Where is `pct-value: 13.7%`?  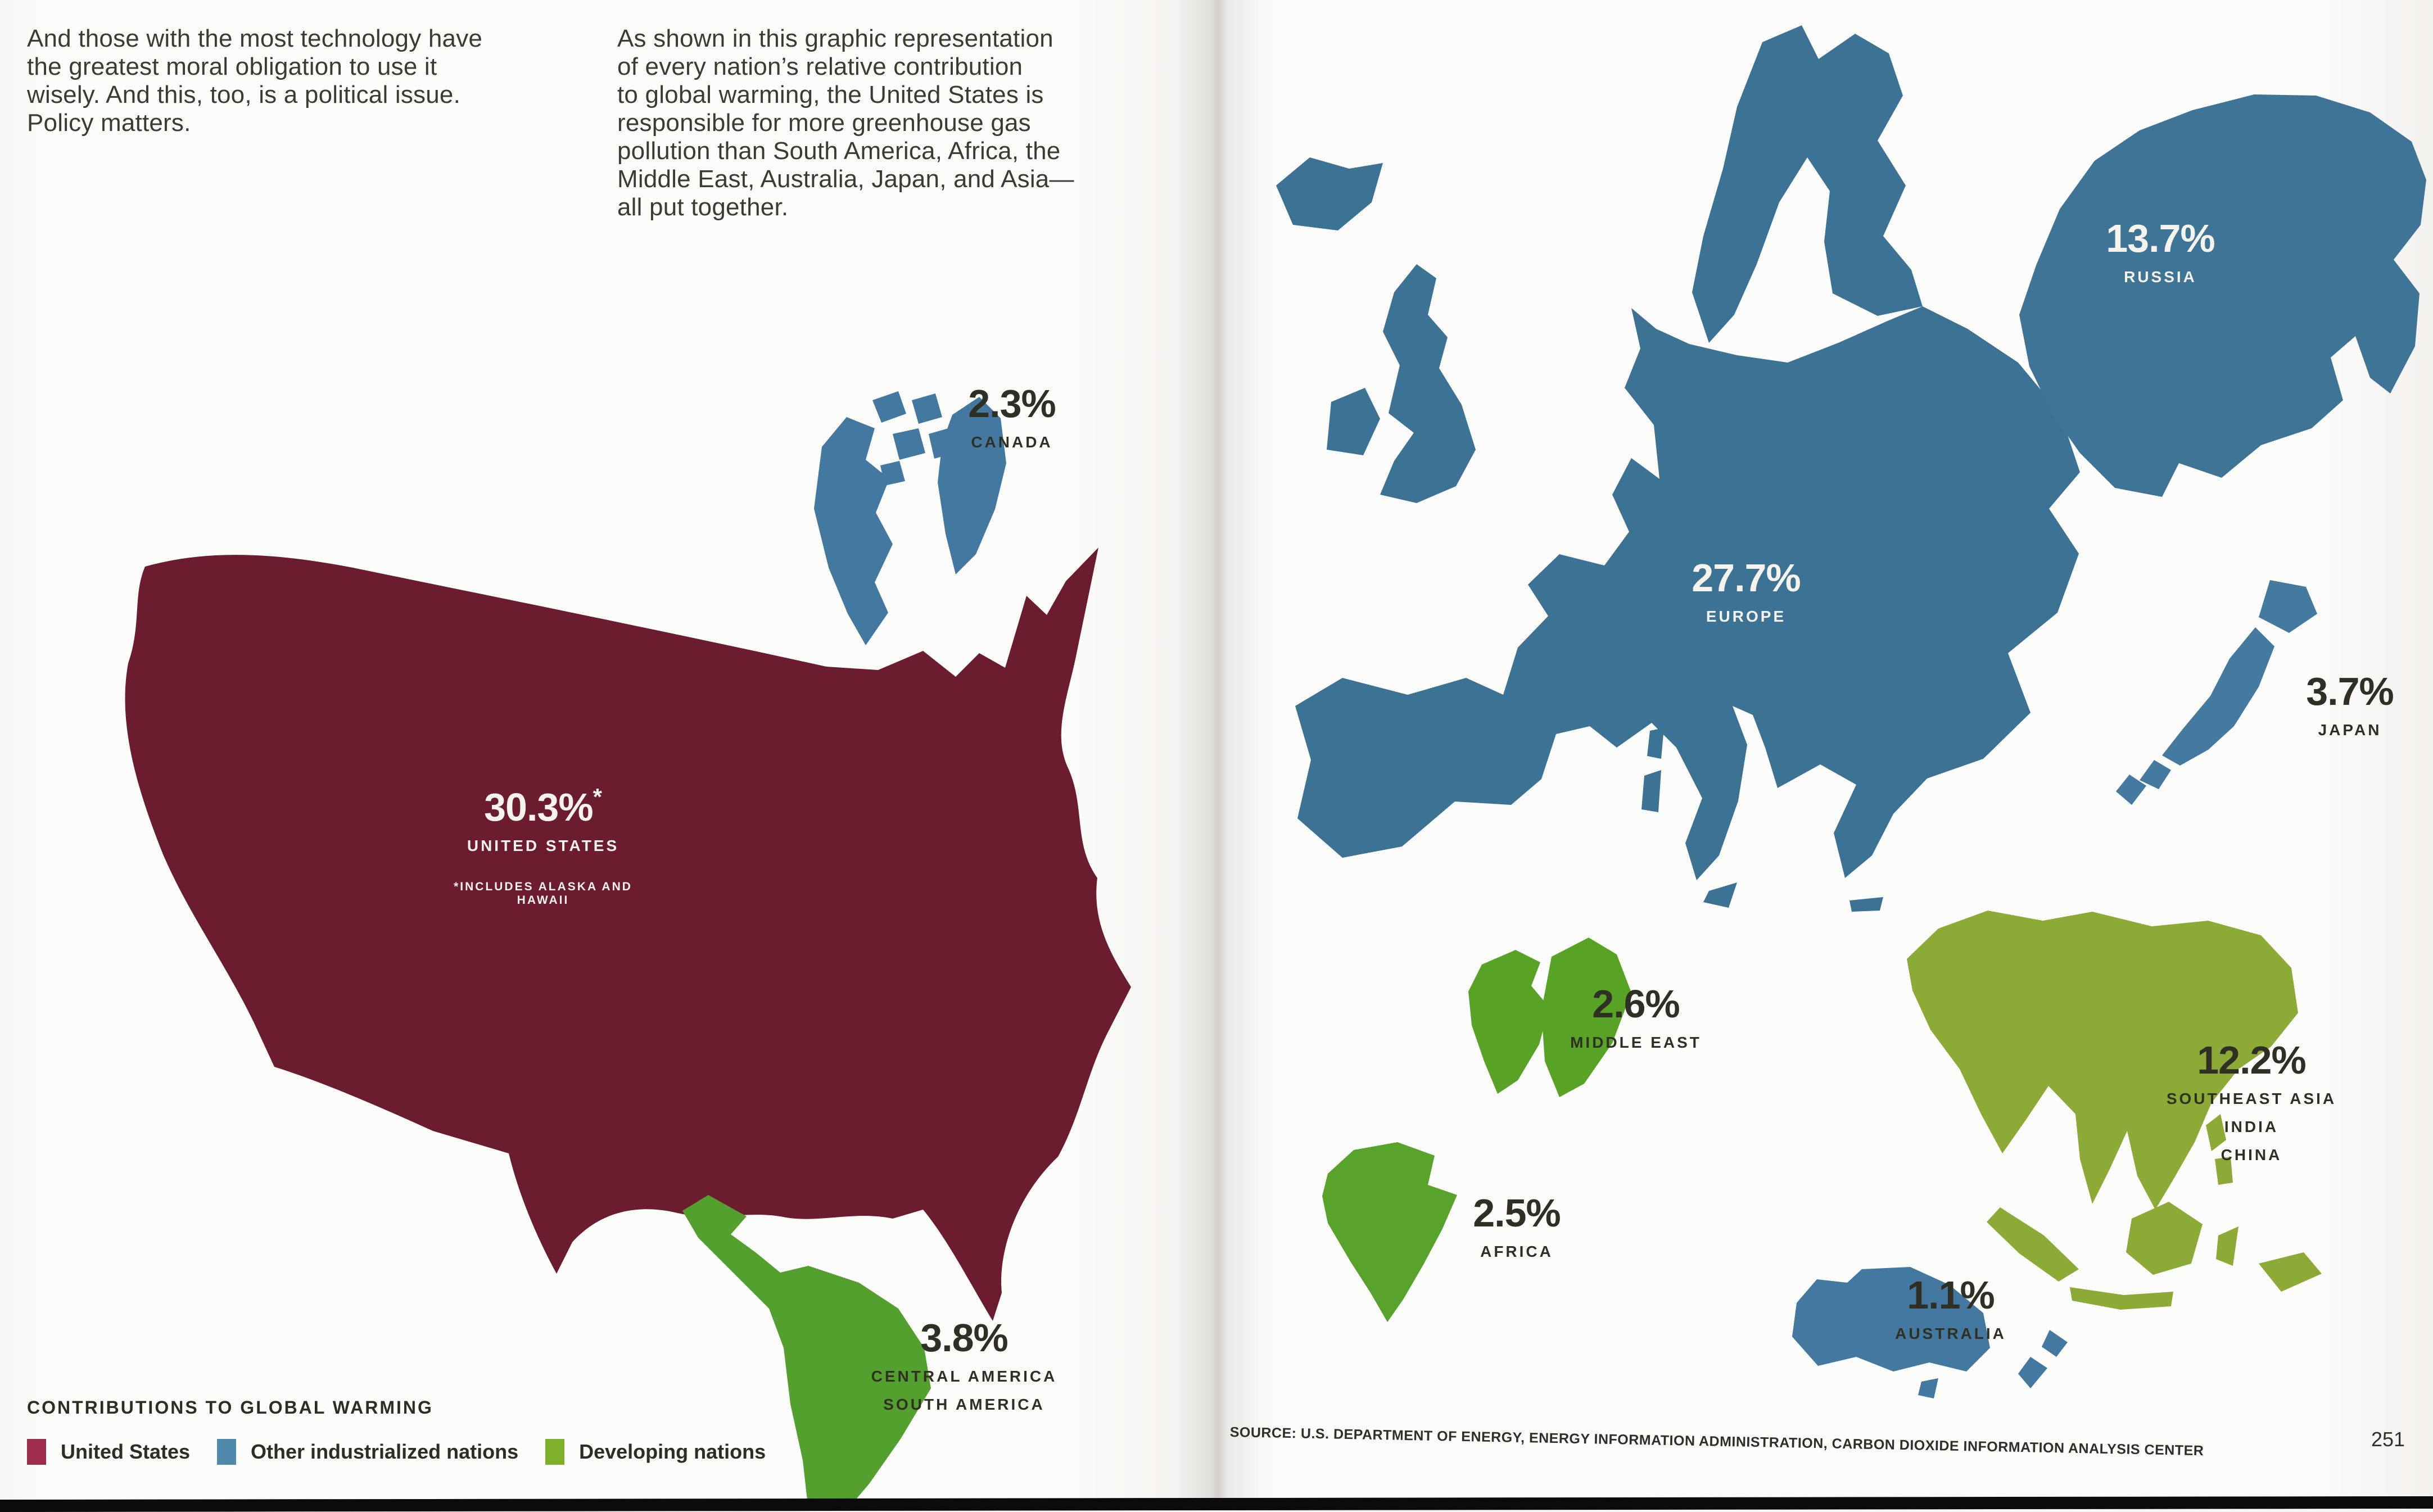
pct-value: 13.7% is located at coordinates (2160, 238).